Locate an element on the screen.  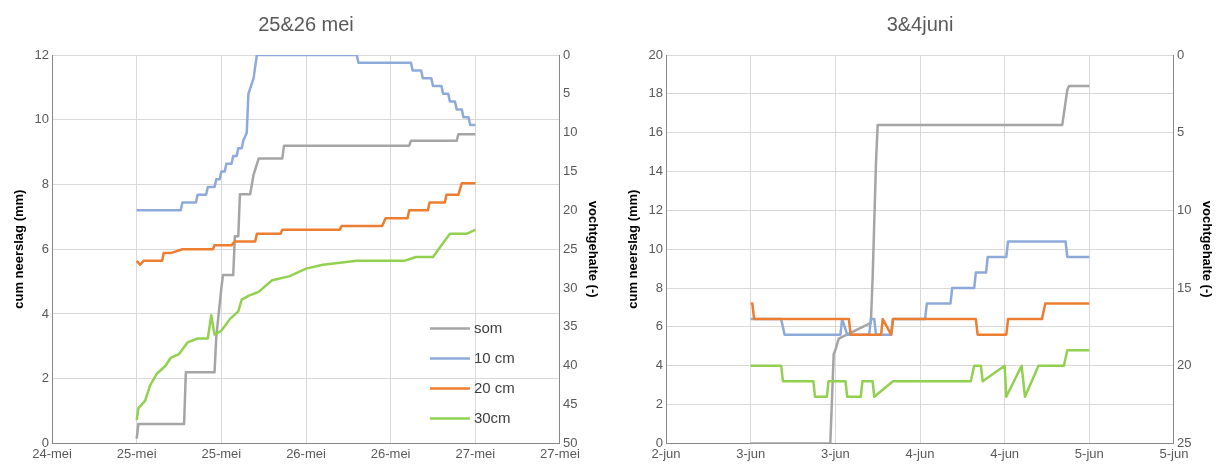
y-tick-label: 20 is located at coordinates (656, 54).